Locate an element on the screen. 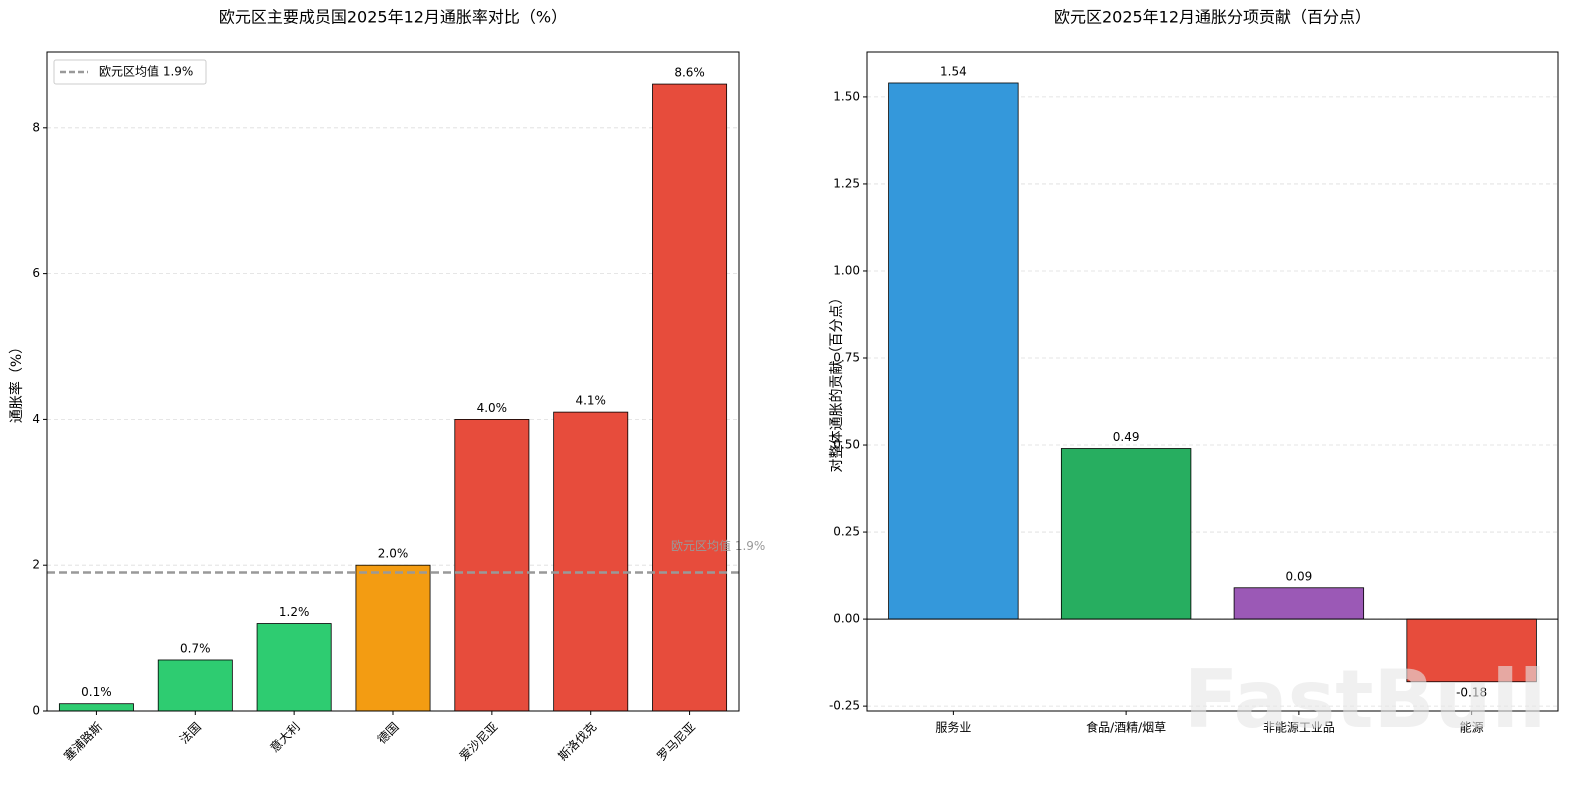 Image resolution: width=1589 pixels, height=789 pixels. y-tick-label: 0.75 is located at coordinates (846, 358).